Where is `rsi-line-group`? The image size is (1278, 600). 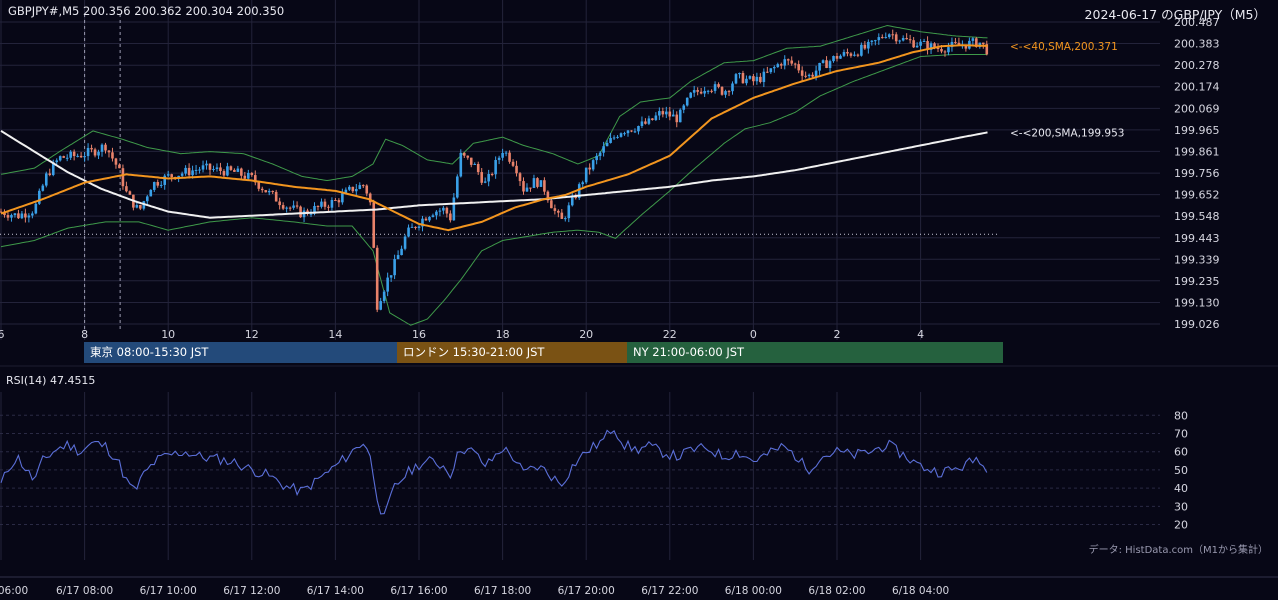
rsi-line-group is located at coordinates (494, 472).